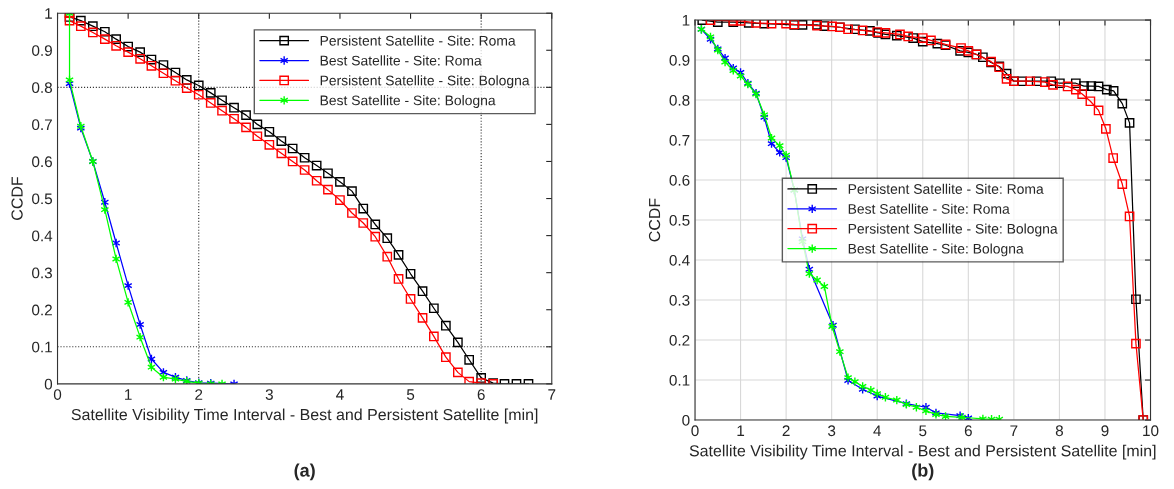  Describe the element at coordinates (1105, 431) in the screenshot. I see `x-tick-label: 9` at that location.